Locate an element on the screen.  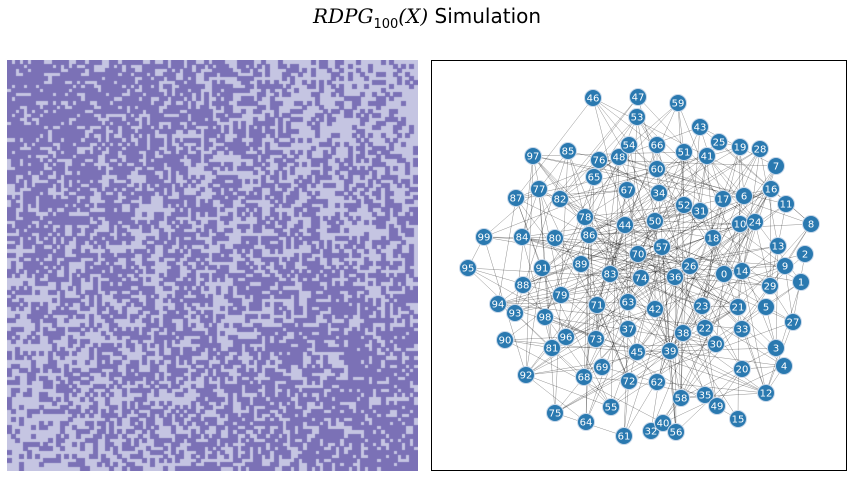
graph-node: 99 is located at coordinates (484, 237).